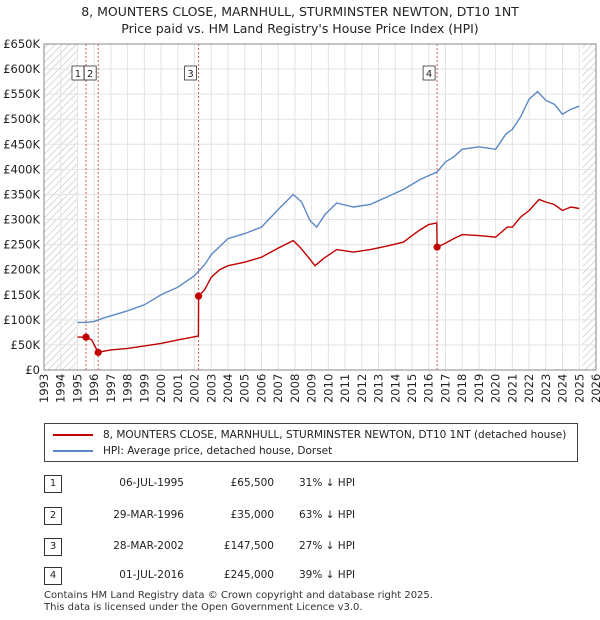 The image size is (600, 620). I want to click on transaction-date: 01-JUL-2016, so click(151, 575).